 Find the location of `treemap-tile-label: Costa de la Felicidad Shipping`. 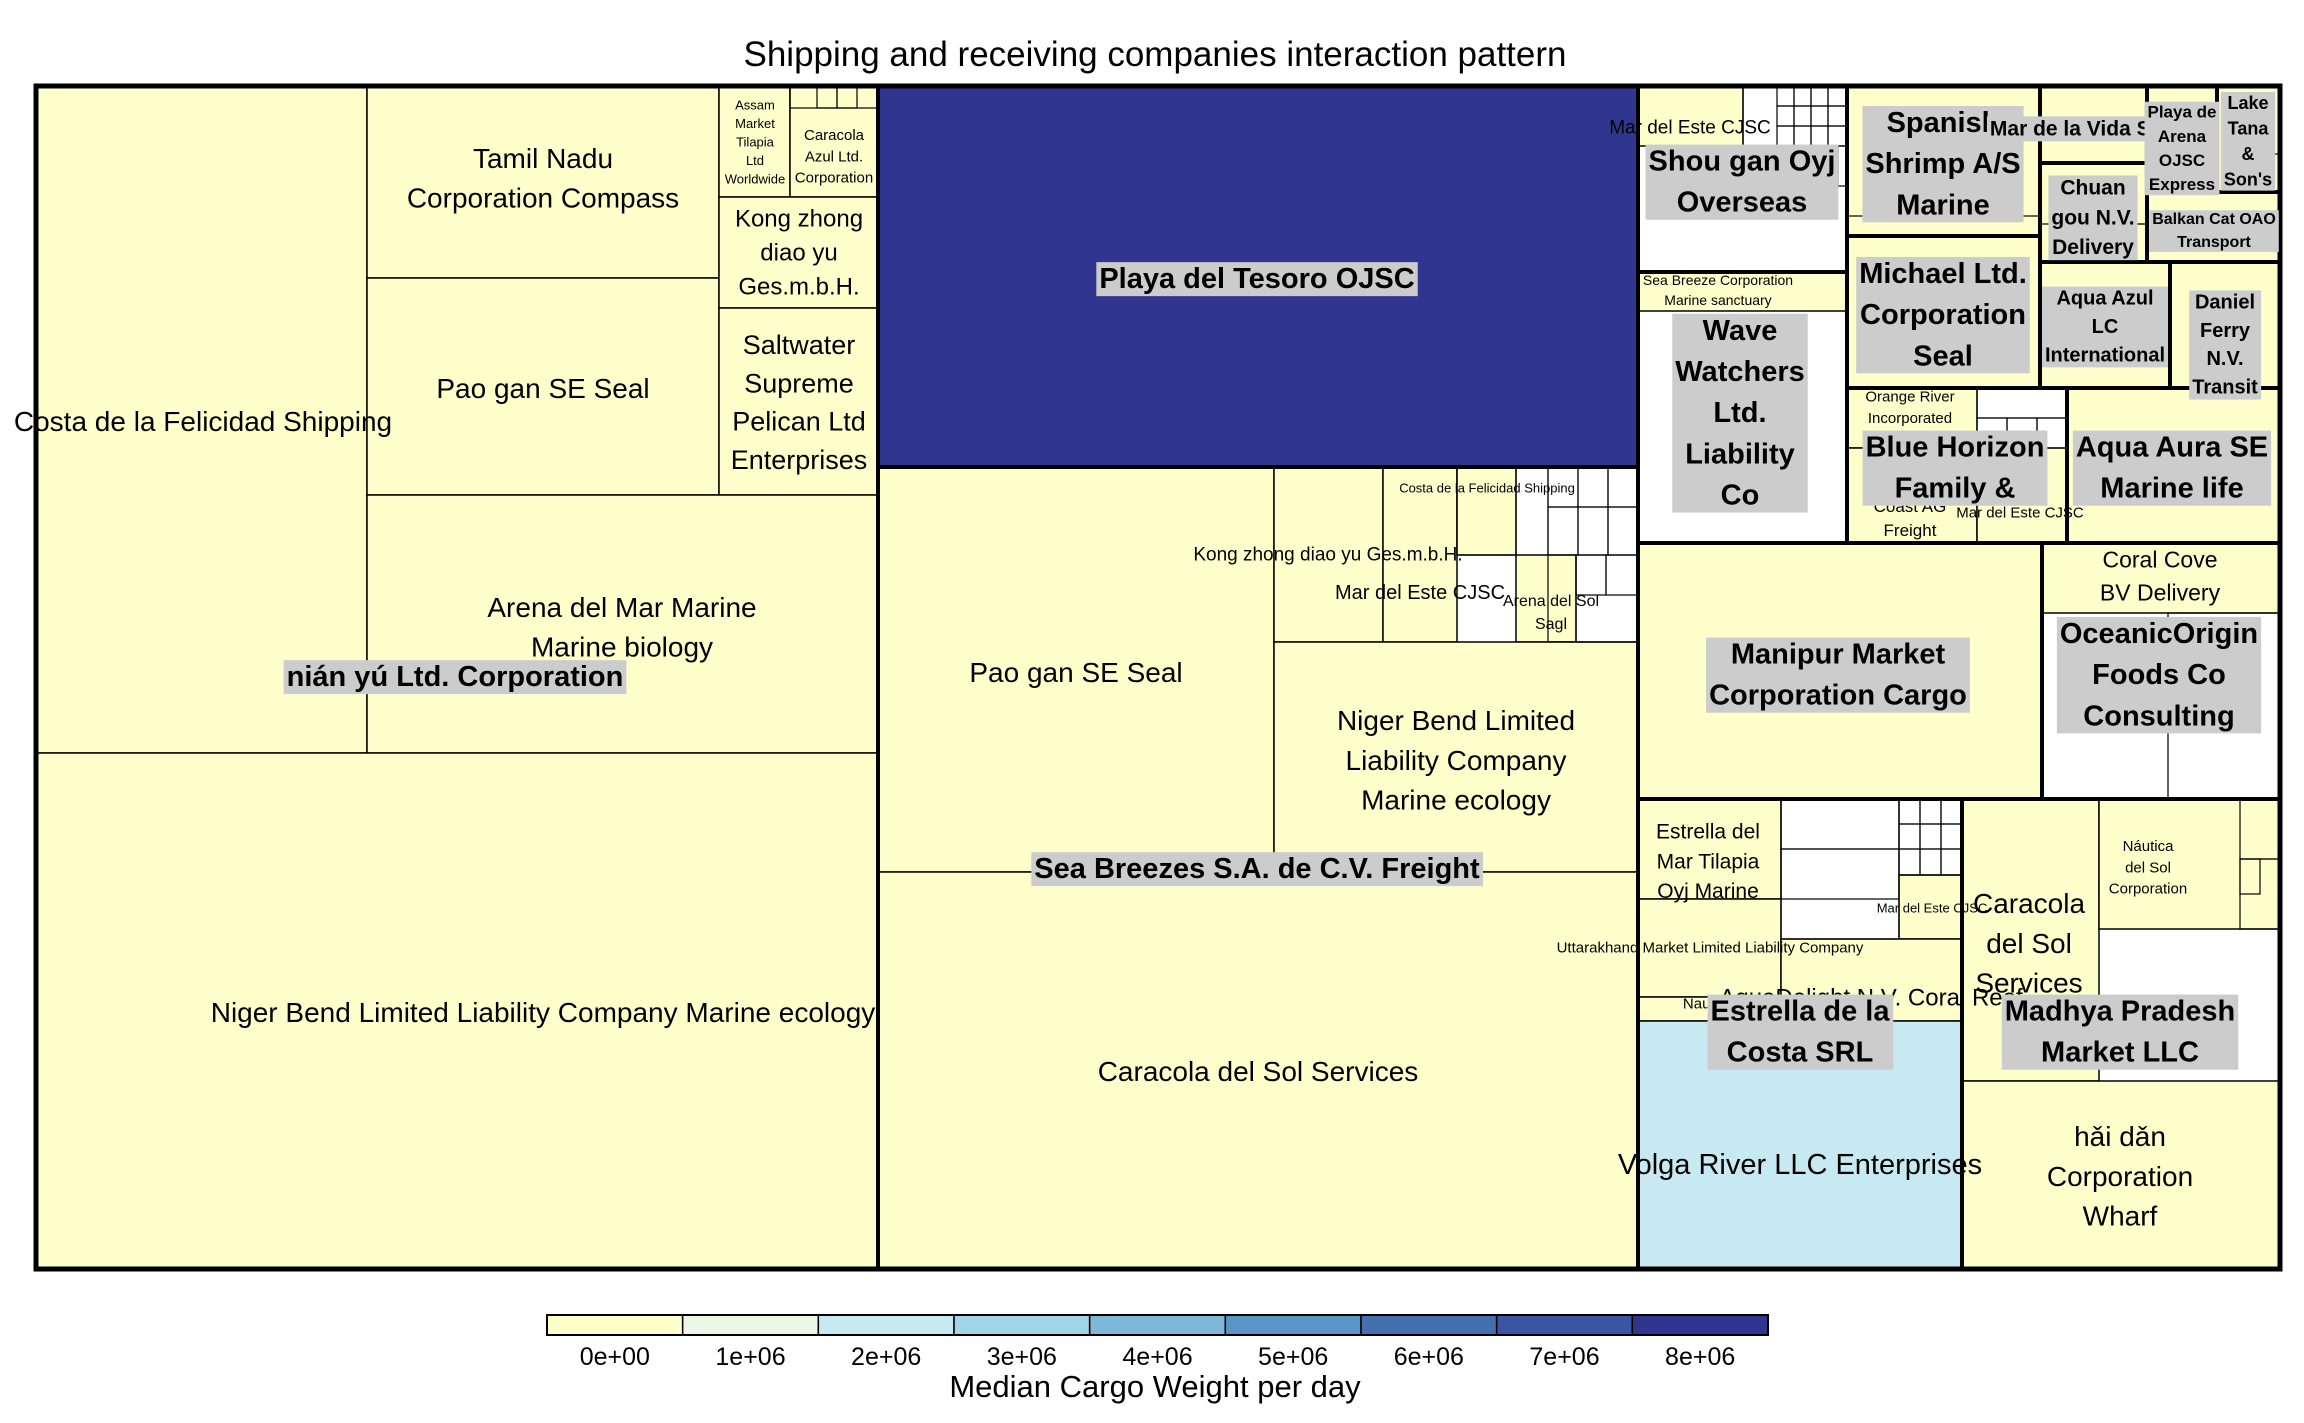

treemap-tile-label: Costa de la Felicidad Shipping is located at coordinates (1487, 488).